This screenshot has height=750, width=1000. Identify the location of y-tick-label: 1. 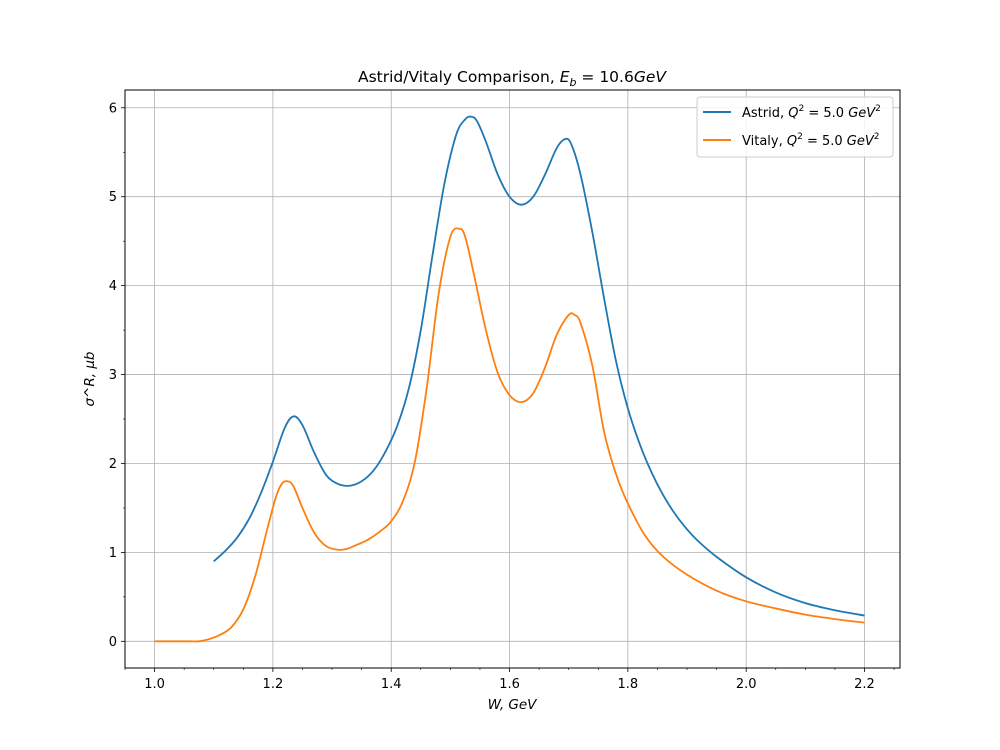
(113, 553).